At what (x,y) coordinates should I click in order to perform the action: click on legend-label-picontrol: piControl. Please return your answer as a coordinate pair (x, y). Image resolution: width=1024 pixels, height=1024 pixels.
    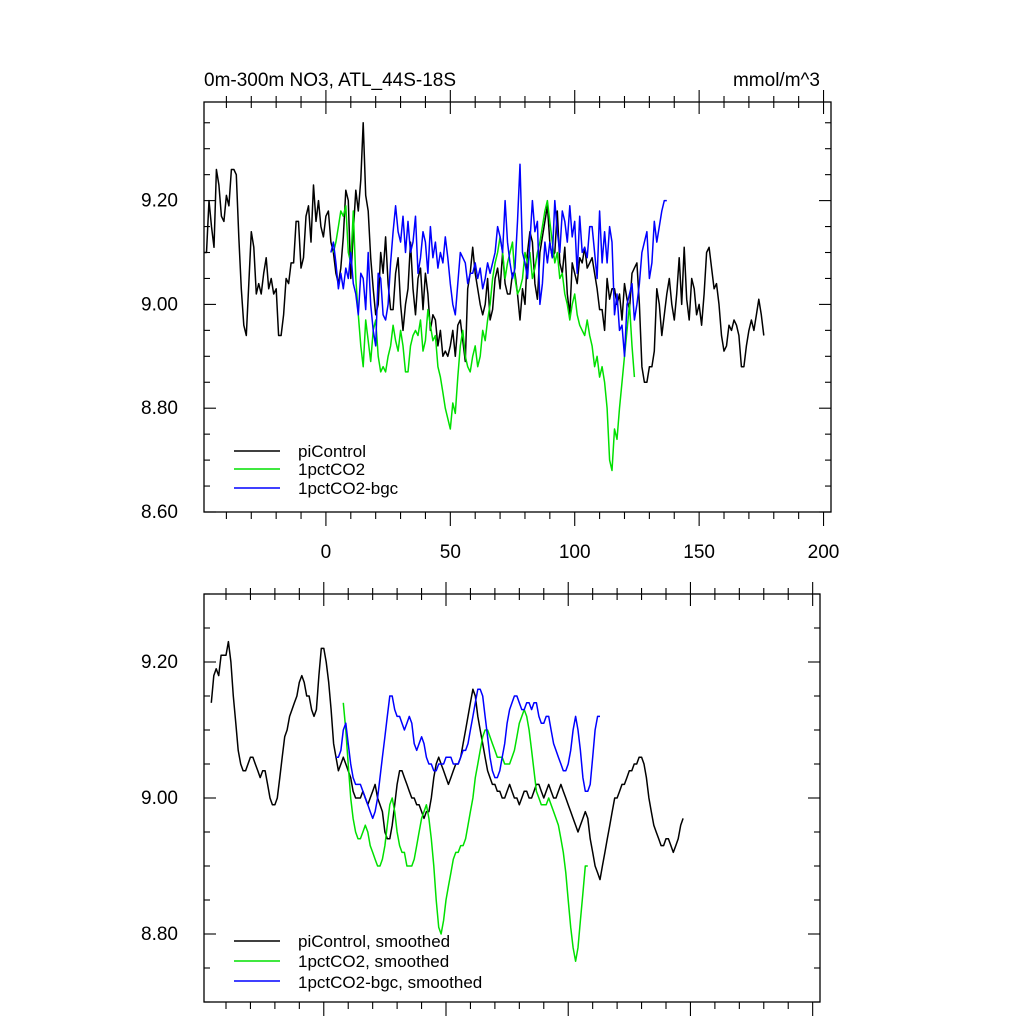
    Looking at the image, I should click on (332, 451).